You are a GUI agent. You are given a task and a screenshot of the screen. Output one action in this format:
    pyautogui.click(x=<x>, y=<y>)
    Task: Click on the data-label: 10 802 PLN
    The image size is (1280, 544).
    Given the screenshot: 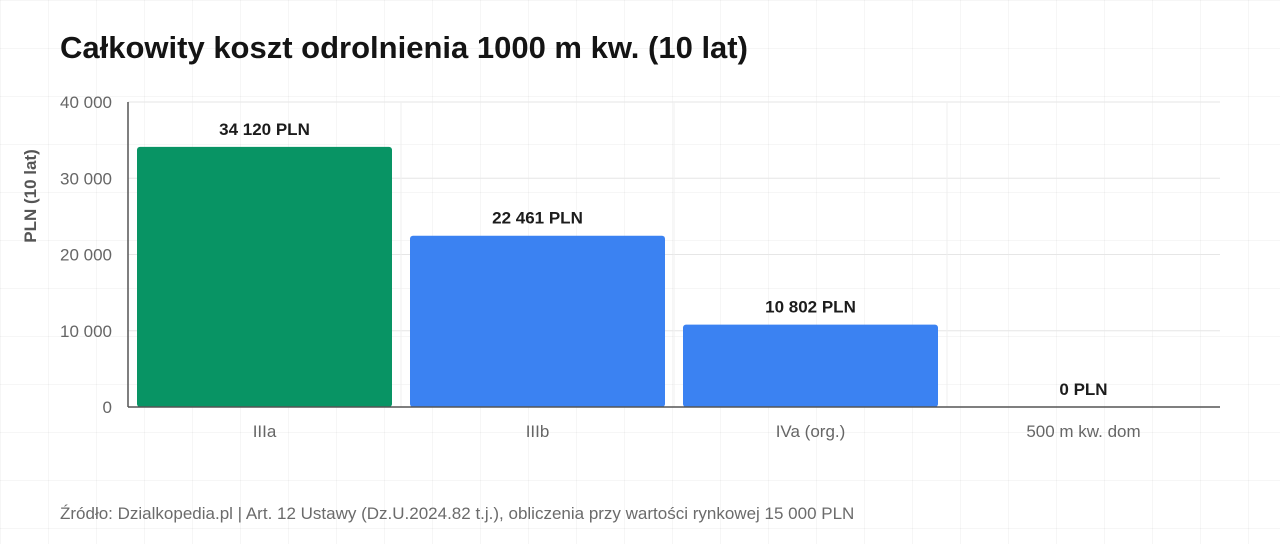 What is the action you would take?
    pyautogui.click(x=810, y=307)
    